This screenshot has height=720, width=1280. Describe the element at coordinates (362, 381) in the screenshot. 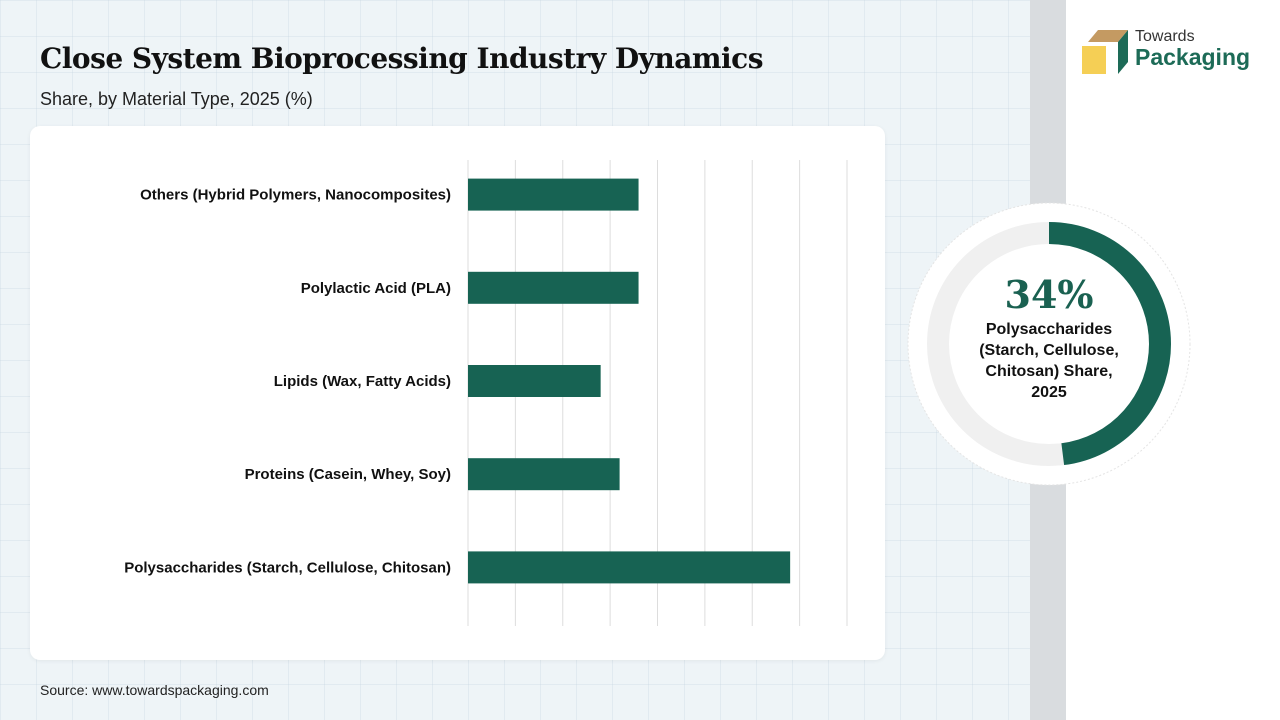

I see `category-label: Lipids (Wax, Fatty Acids)` at that location.